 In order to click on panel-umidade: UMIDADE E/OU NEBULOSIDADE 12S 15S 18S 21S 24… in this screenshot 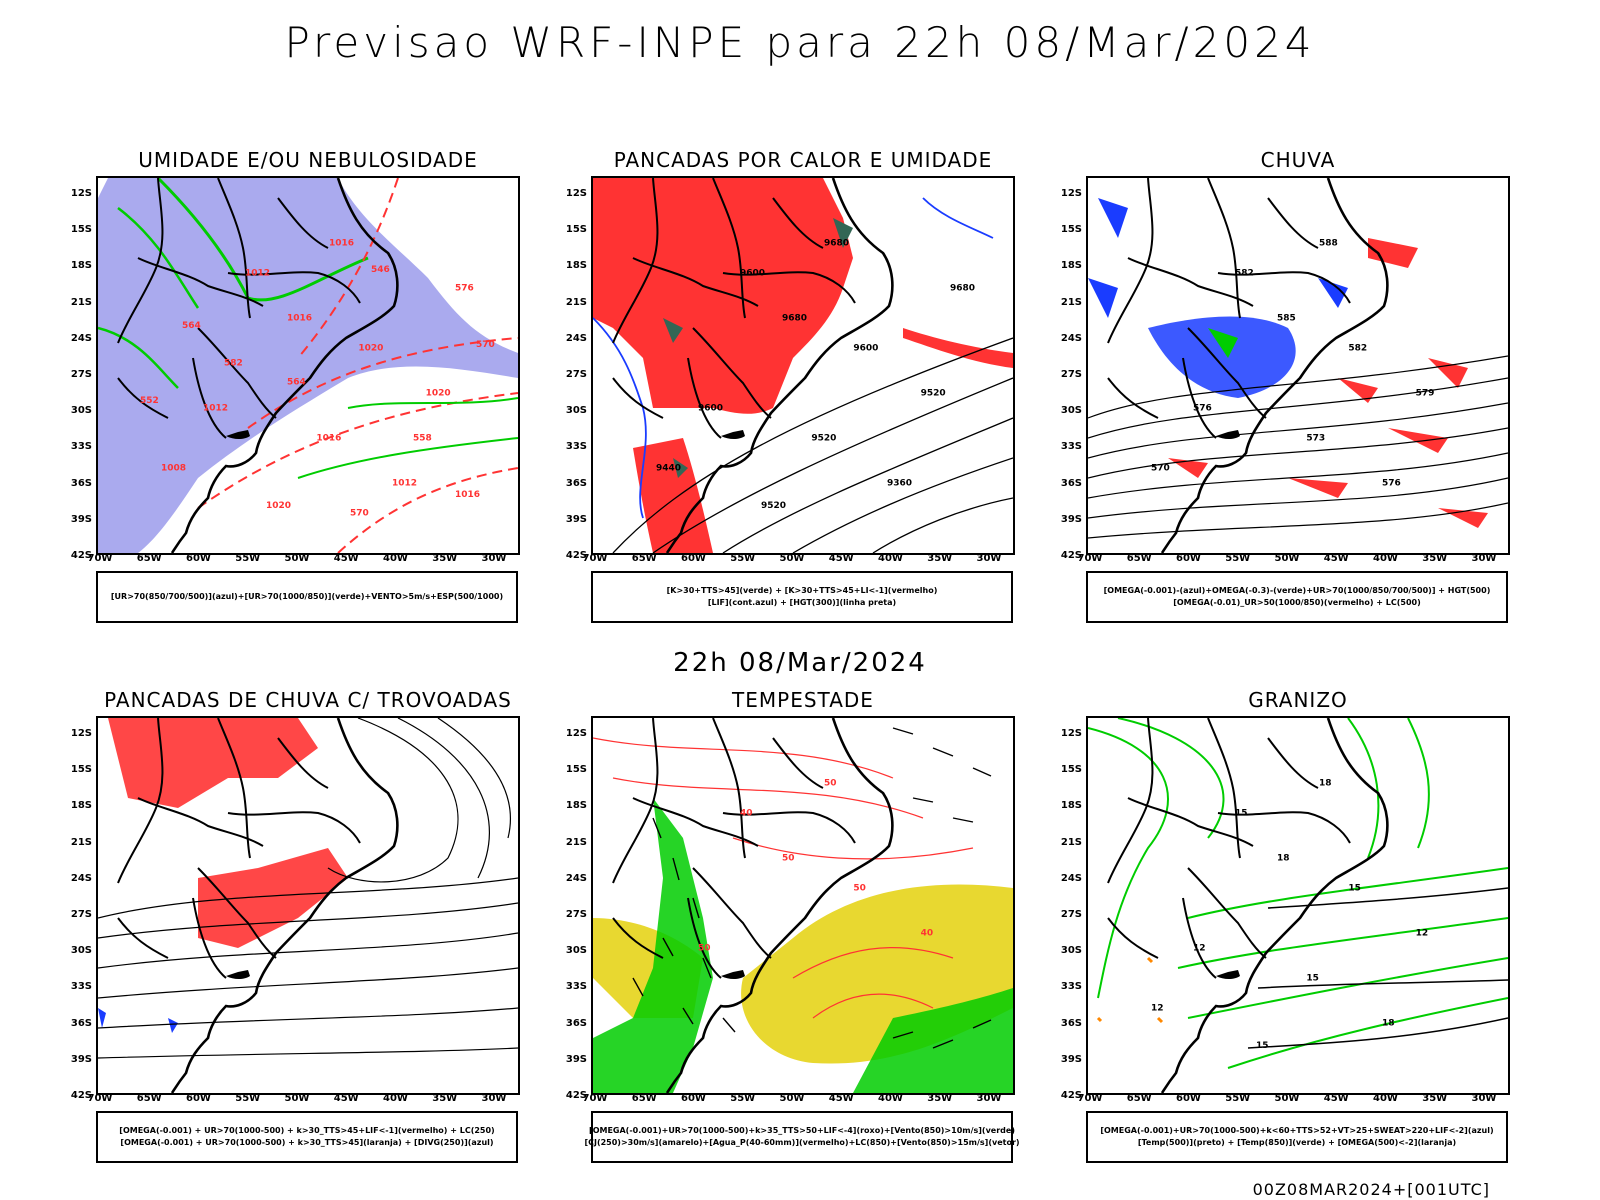, I will do `click(308, 398)`.